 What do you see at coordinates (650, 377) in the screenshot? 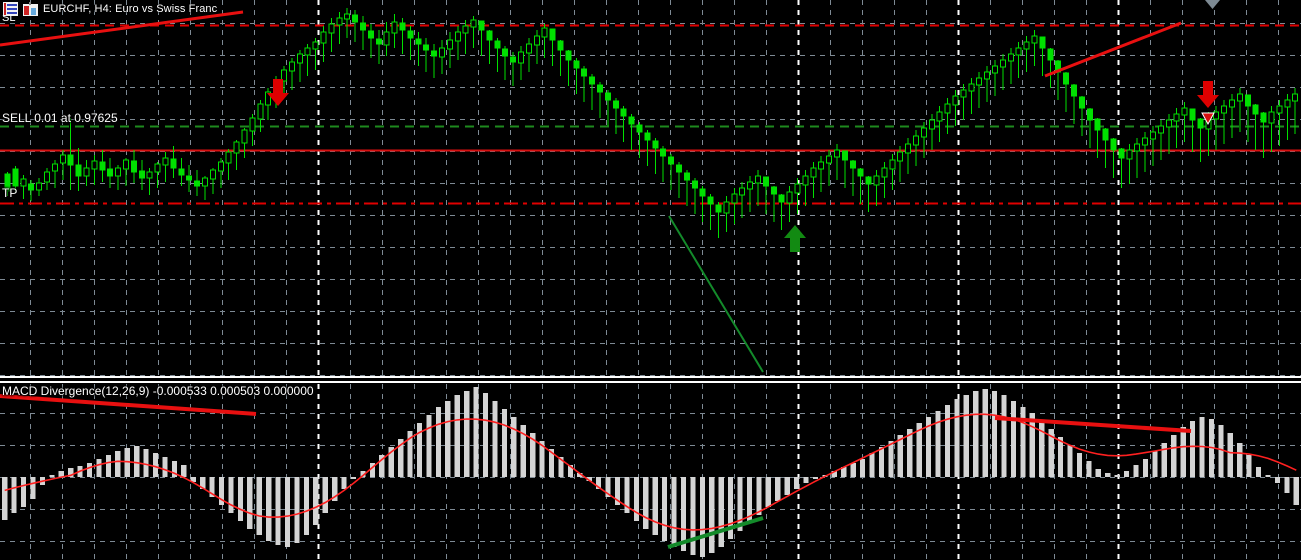
I see `pane-divider-top` at bounding box center [650, 377].